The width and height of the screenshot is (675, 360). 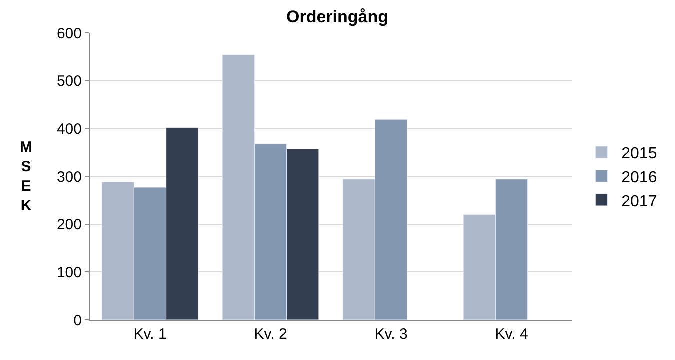 I want to click on y-tick-label: 500, so click(x=69, y=81).